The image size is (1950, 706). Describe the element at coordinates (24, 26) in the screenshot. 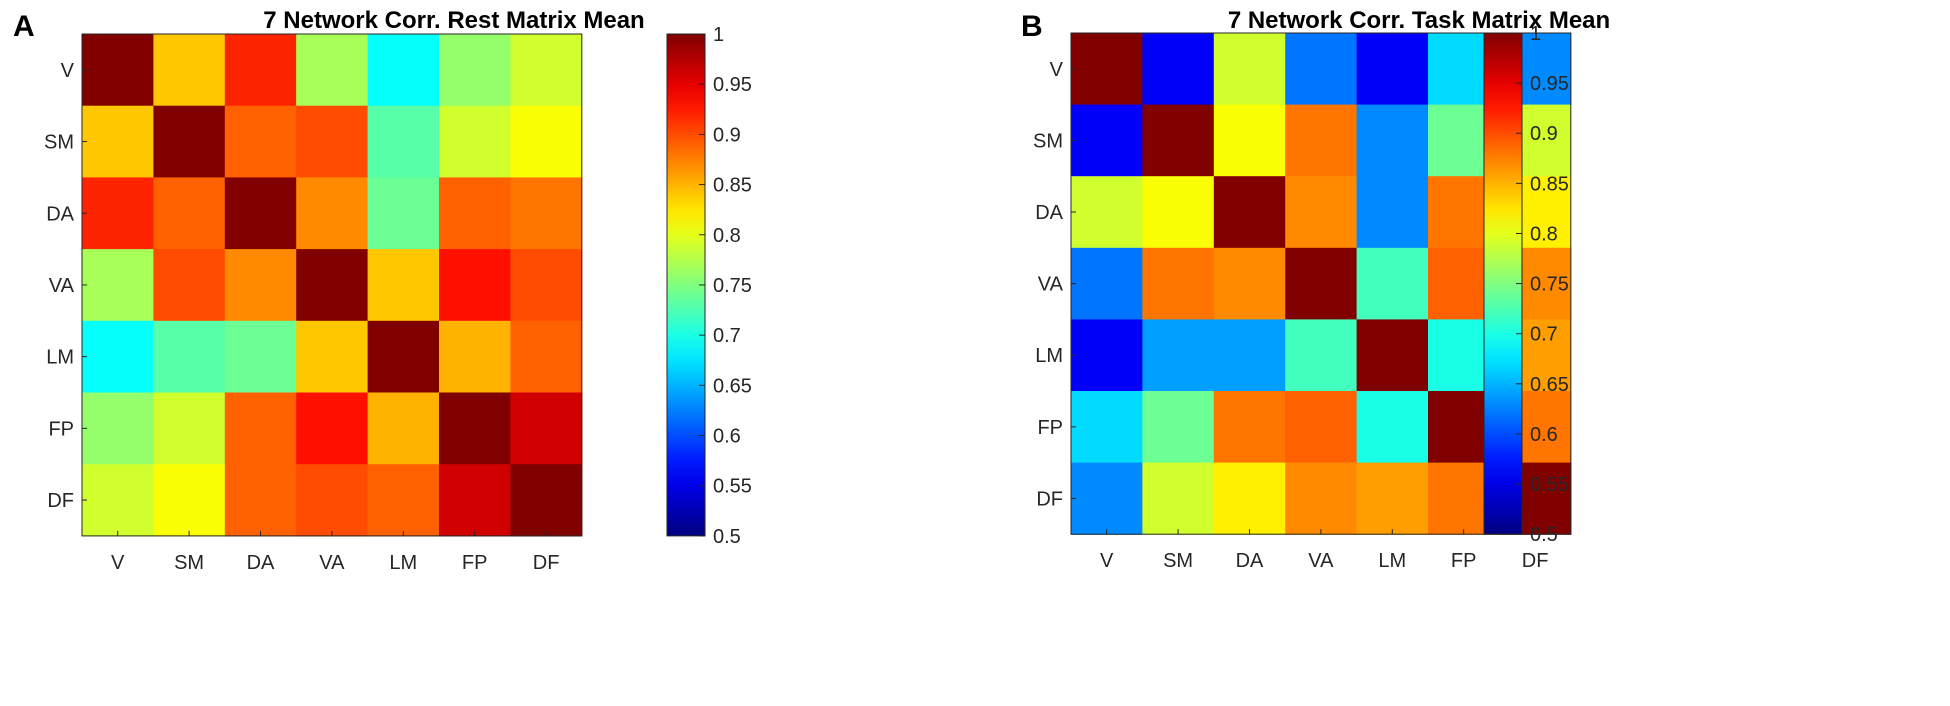

I see `panel-label: A` at that location.